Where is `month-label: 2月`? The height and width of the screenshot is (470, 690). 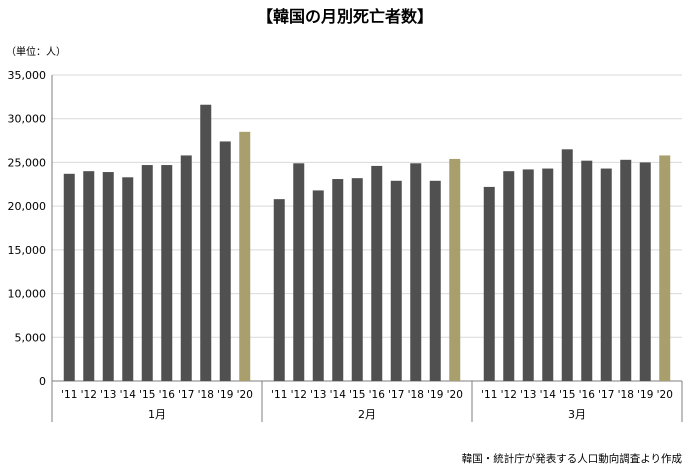 month-label: 2月 is located at coordinates (367, 414).